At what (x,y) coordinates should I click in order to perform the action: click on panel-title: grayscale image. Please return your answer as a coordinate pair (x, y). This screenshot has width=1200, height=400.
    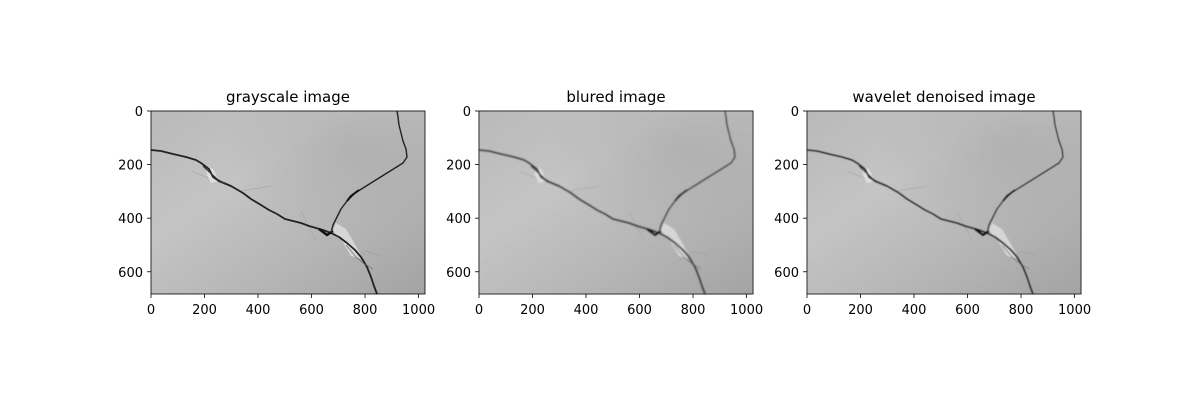
    Looking at the image, I should click on (288, 97).